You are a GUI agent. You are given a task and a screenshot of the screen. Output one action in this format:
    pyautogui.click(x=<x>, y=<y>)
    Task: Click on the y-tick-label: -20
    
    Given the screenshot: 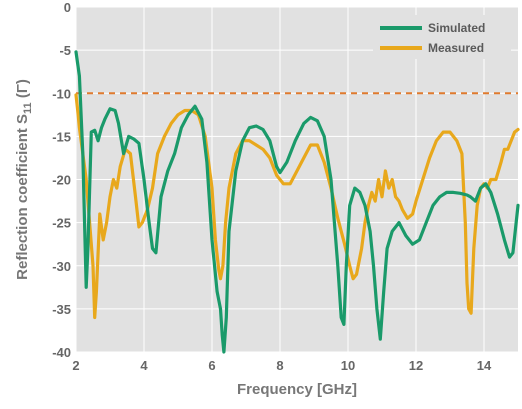 What is the action you would take?
    pyautogui.click(x=61, y=180)
    